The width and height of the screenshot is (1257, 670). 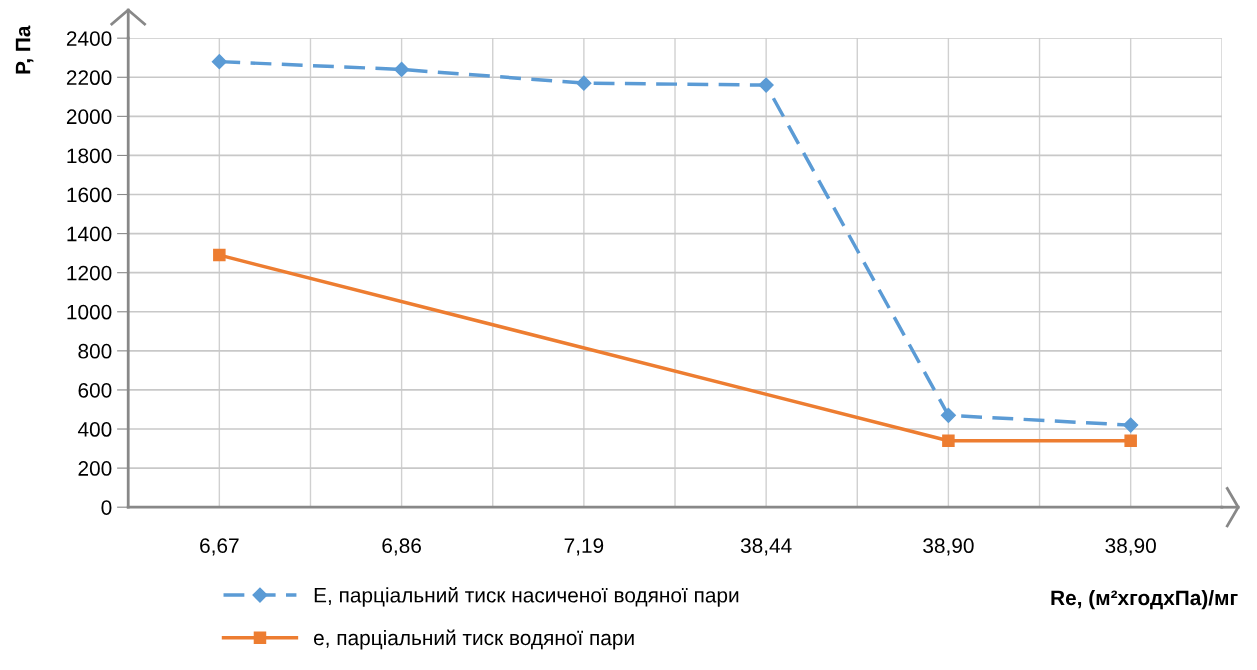 I want to click on y-tick-label: 200, so click(x=95, y=468).